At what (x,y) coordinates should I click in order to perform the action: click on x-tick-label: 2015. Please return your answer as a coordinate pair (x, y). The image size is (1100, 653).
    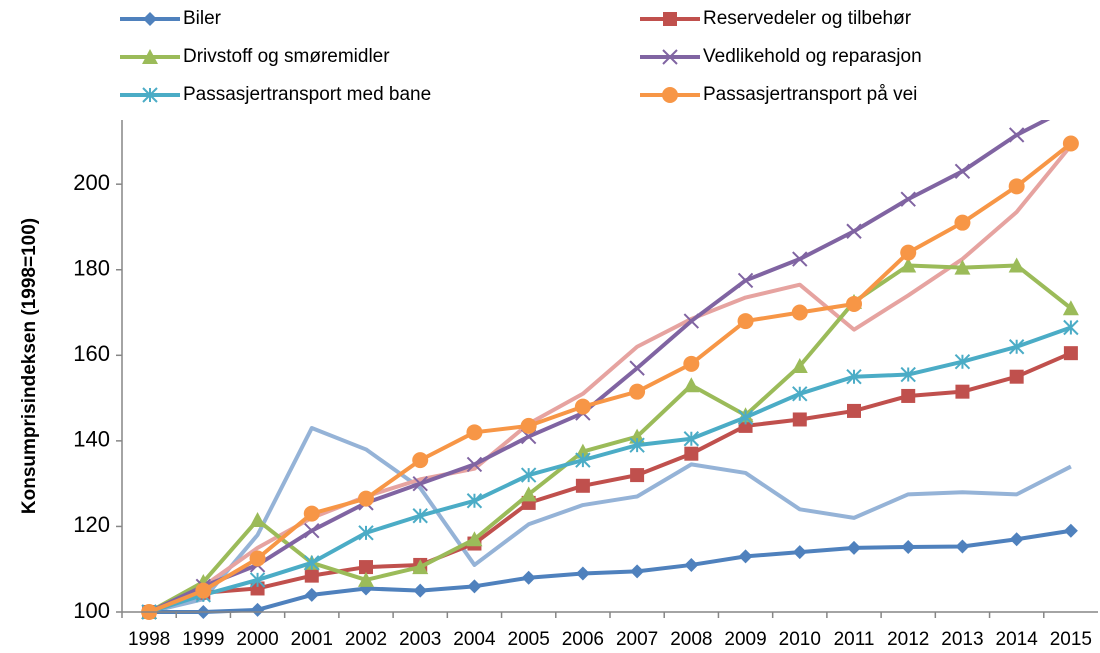
    Looking at the image, I should click on (1071, 639).